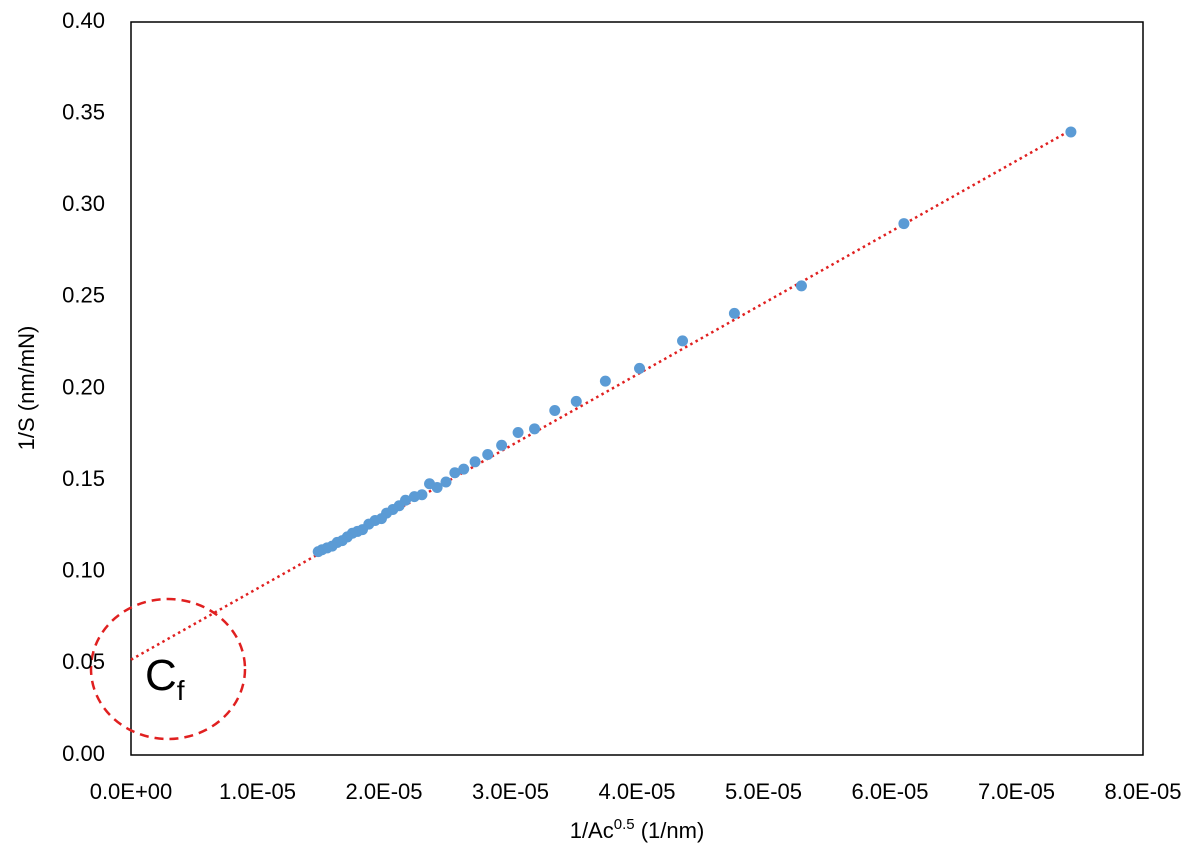 The height and width of the screenshot is (855, 1200). I want to click on y-tick-label: 0.00, so click(83, 753).